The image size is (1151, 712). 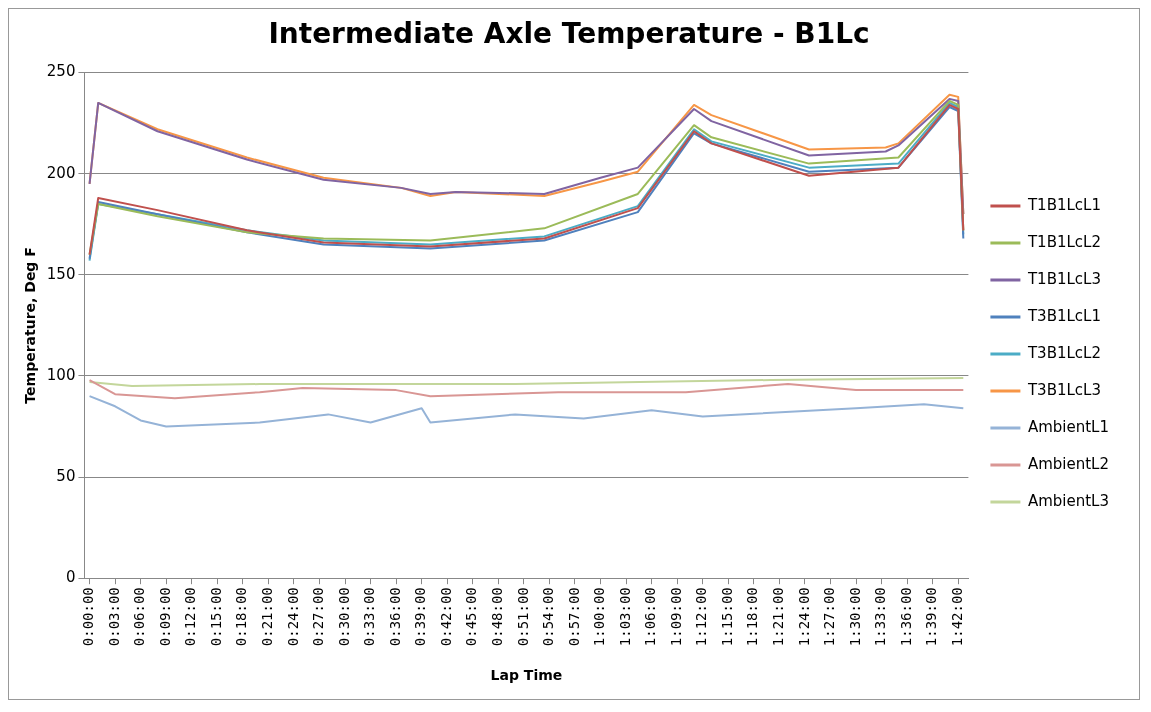 I want to click on legend-label: T3B1LcL3, so click(x=1063, y=389).